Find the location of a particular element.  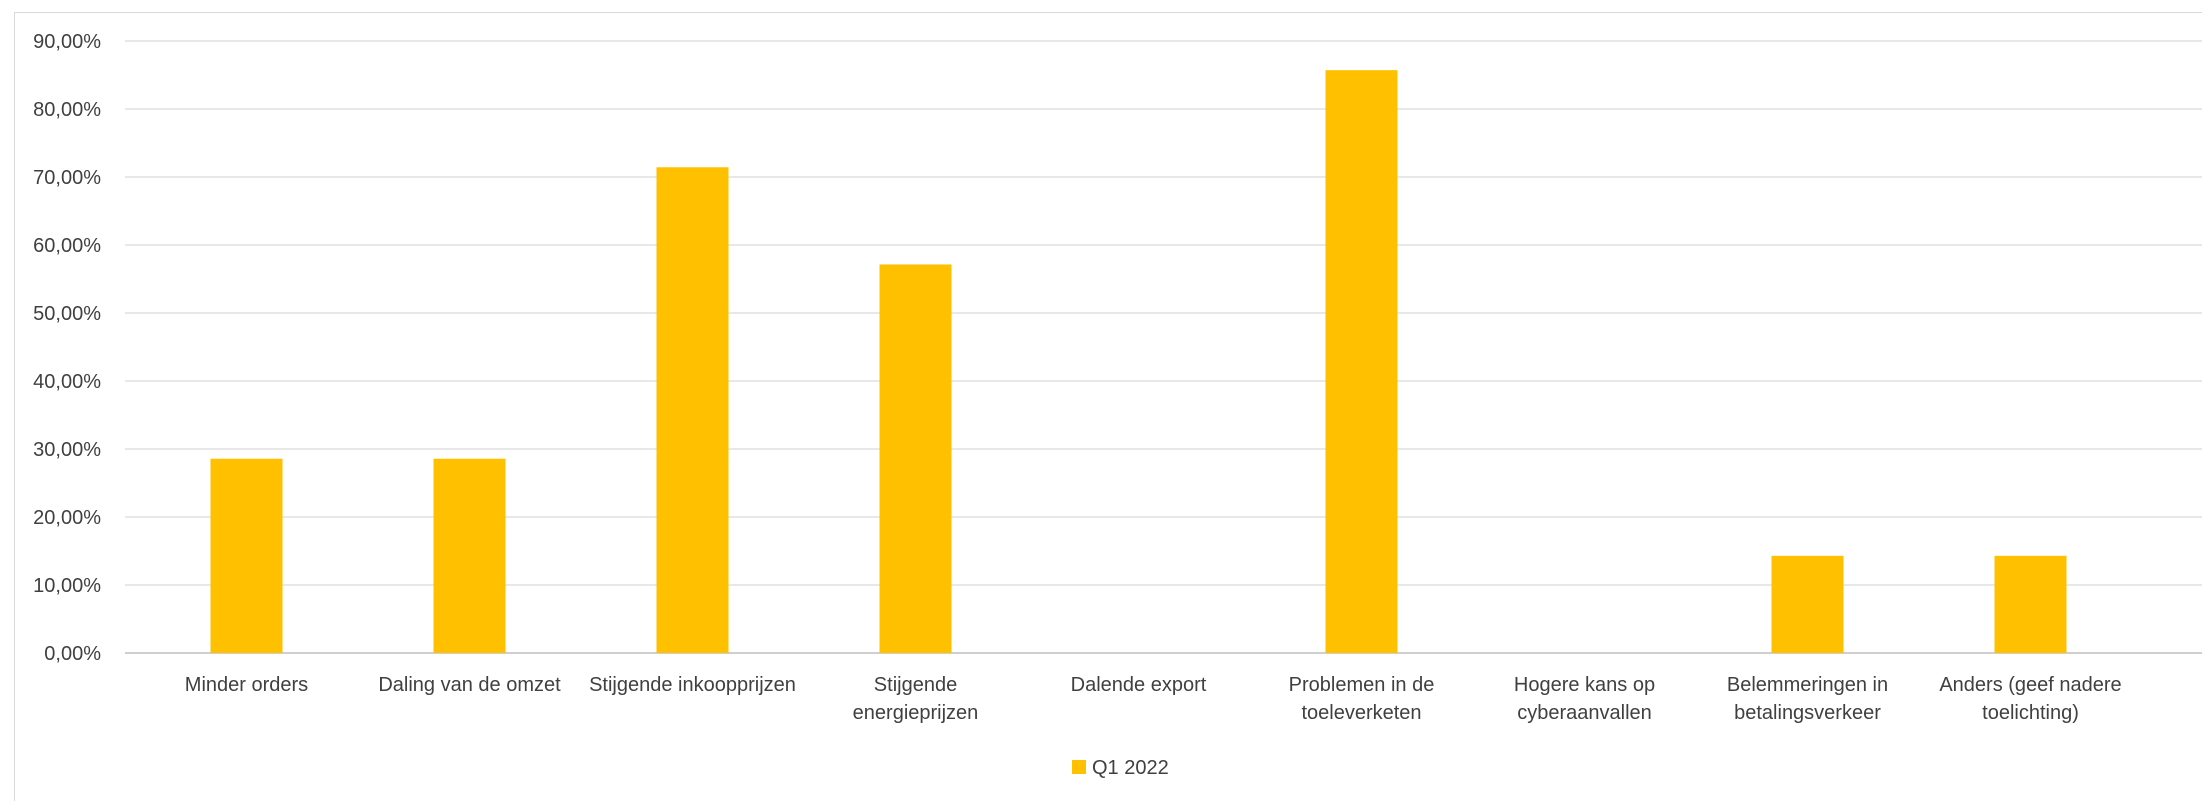

x-tick-label: Dalende export is located at coordinates (1139, 685).